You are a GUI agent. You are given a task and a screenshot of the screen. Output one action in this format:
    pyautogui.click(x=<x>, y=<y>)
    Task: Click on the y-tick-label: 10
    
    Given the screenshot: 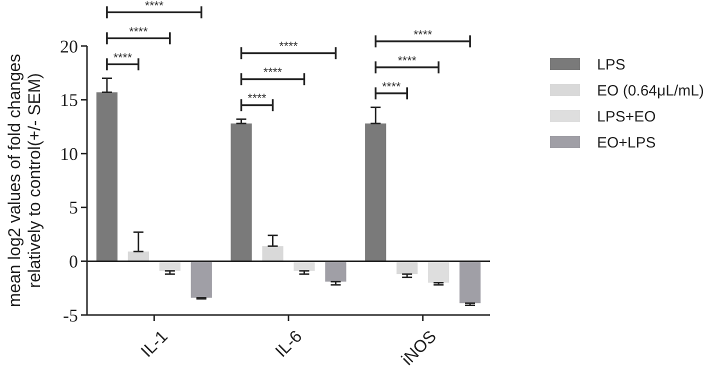 What is the action you would take?
    pyautogui.click(x=69, y=154)
    